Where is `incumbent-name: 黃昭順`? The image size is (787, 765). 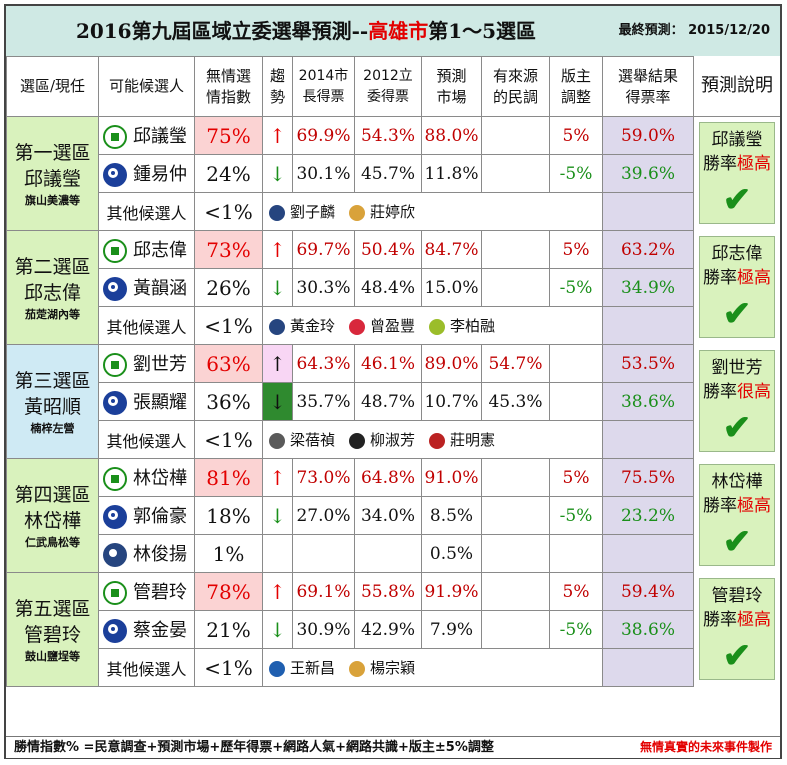 incumbent-name: 黃昭順 is located at coordinates (52, 406).